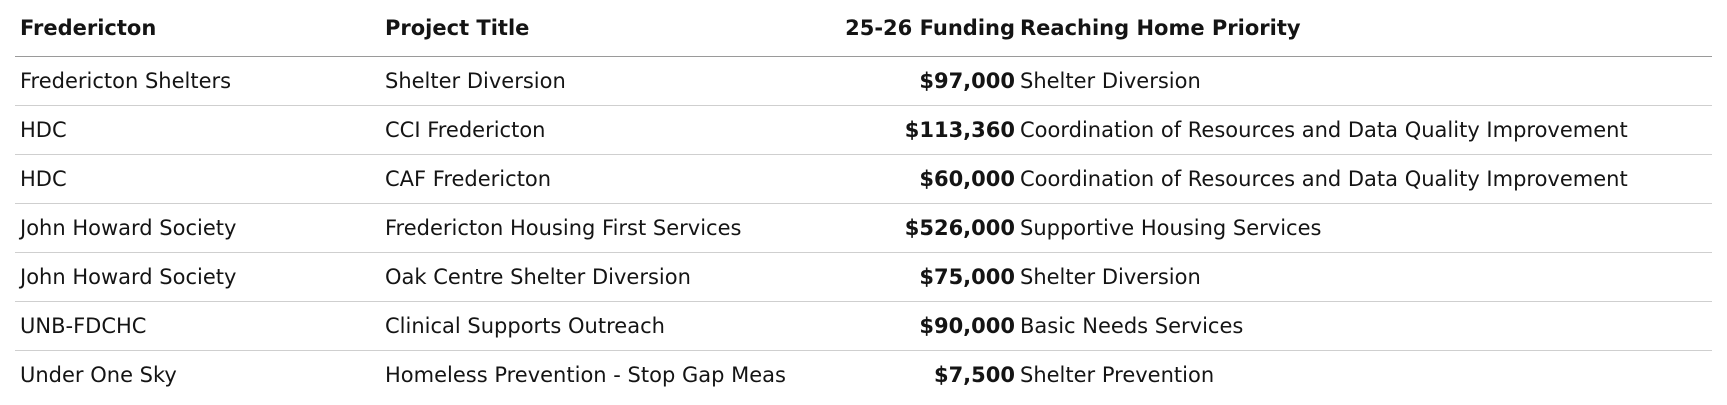 The width and height of the screenshot is (1727, 405). Describe the element at coordinates (604, 228) in the screenshot. I see `table-cell: Fredericton Housing First Services` at that location.